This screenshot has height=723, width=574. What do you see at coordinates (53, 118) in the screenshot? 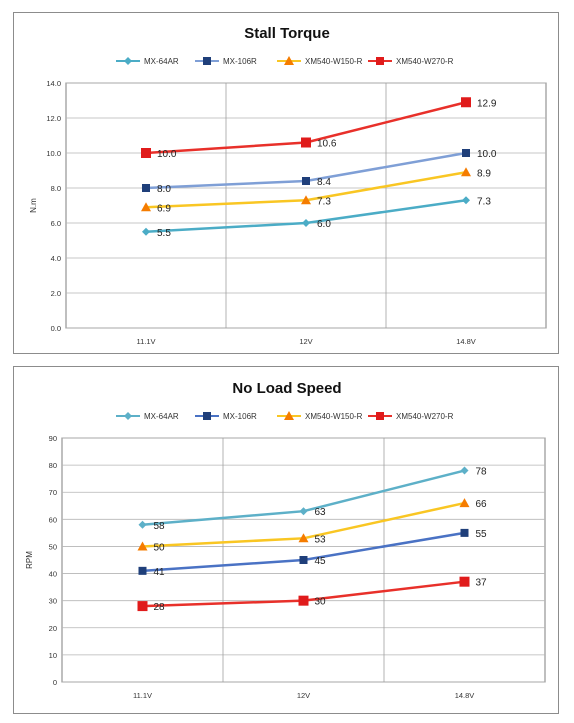
I see `torque-ytick-label: 12.0` at bounding box center [53, 118].